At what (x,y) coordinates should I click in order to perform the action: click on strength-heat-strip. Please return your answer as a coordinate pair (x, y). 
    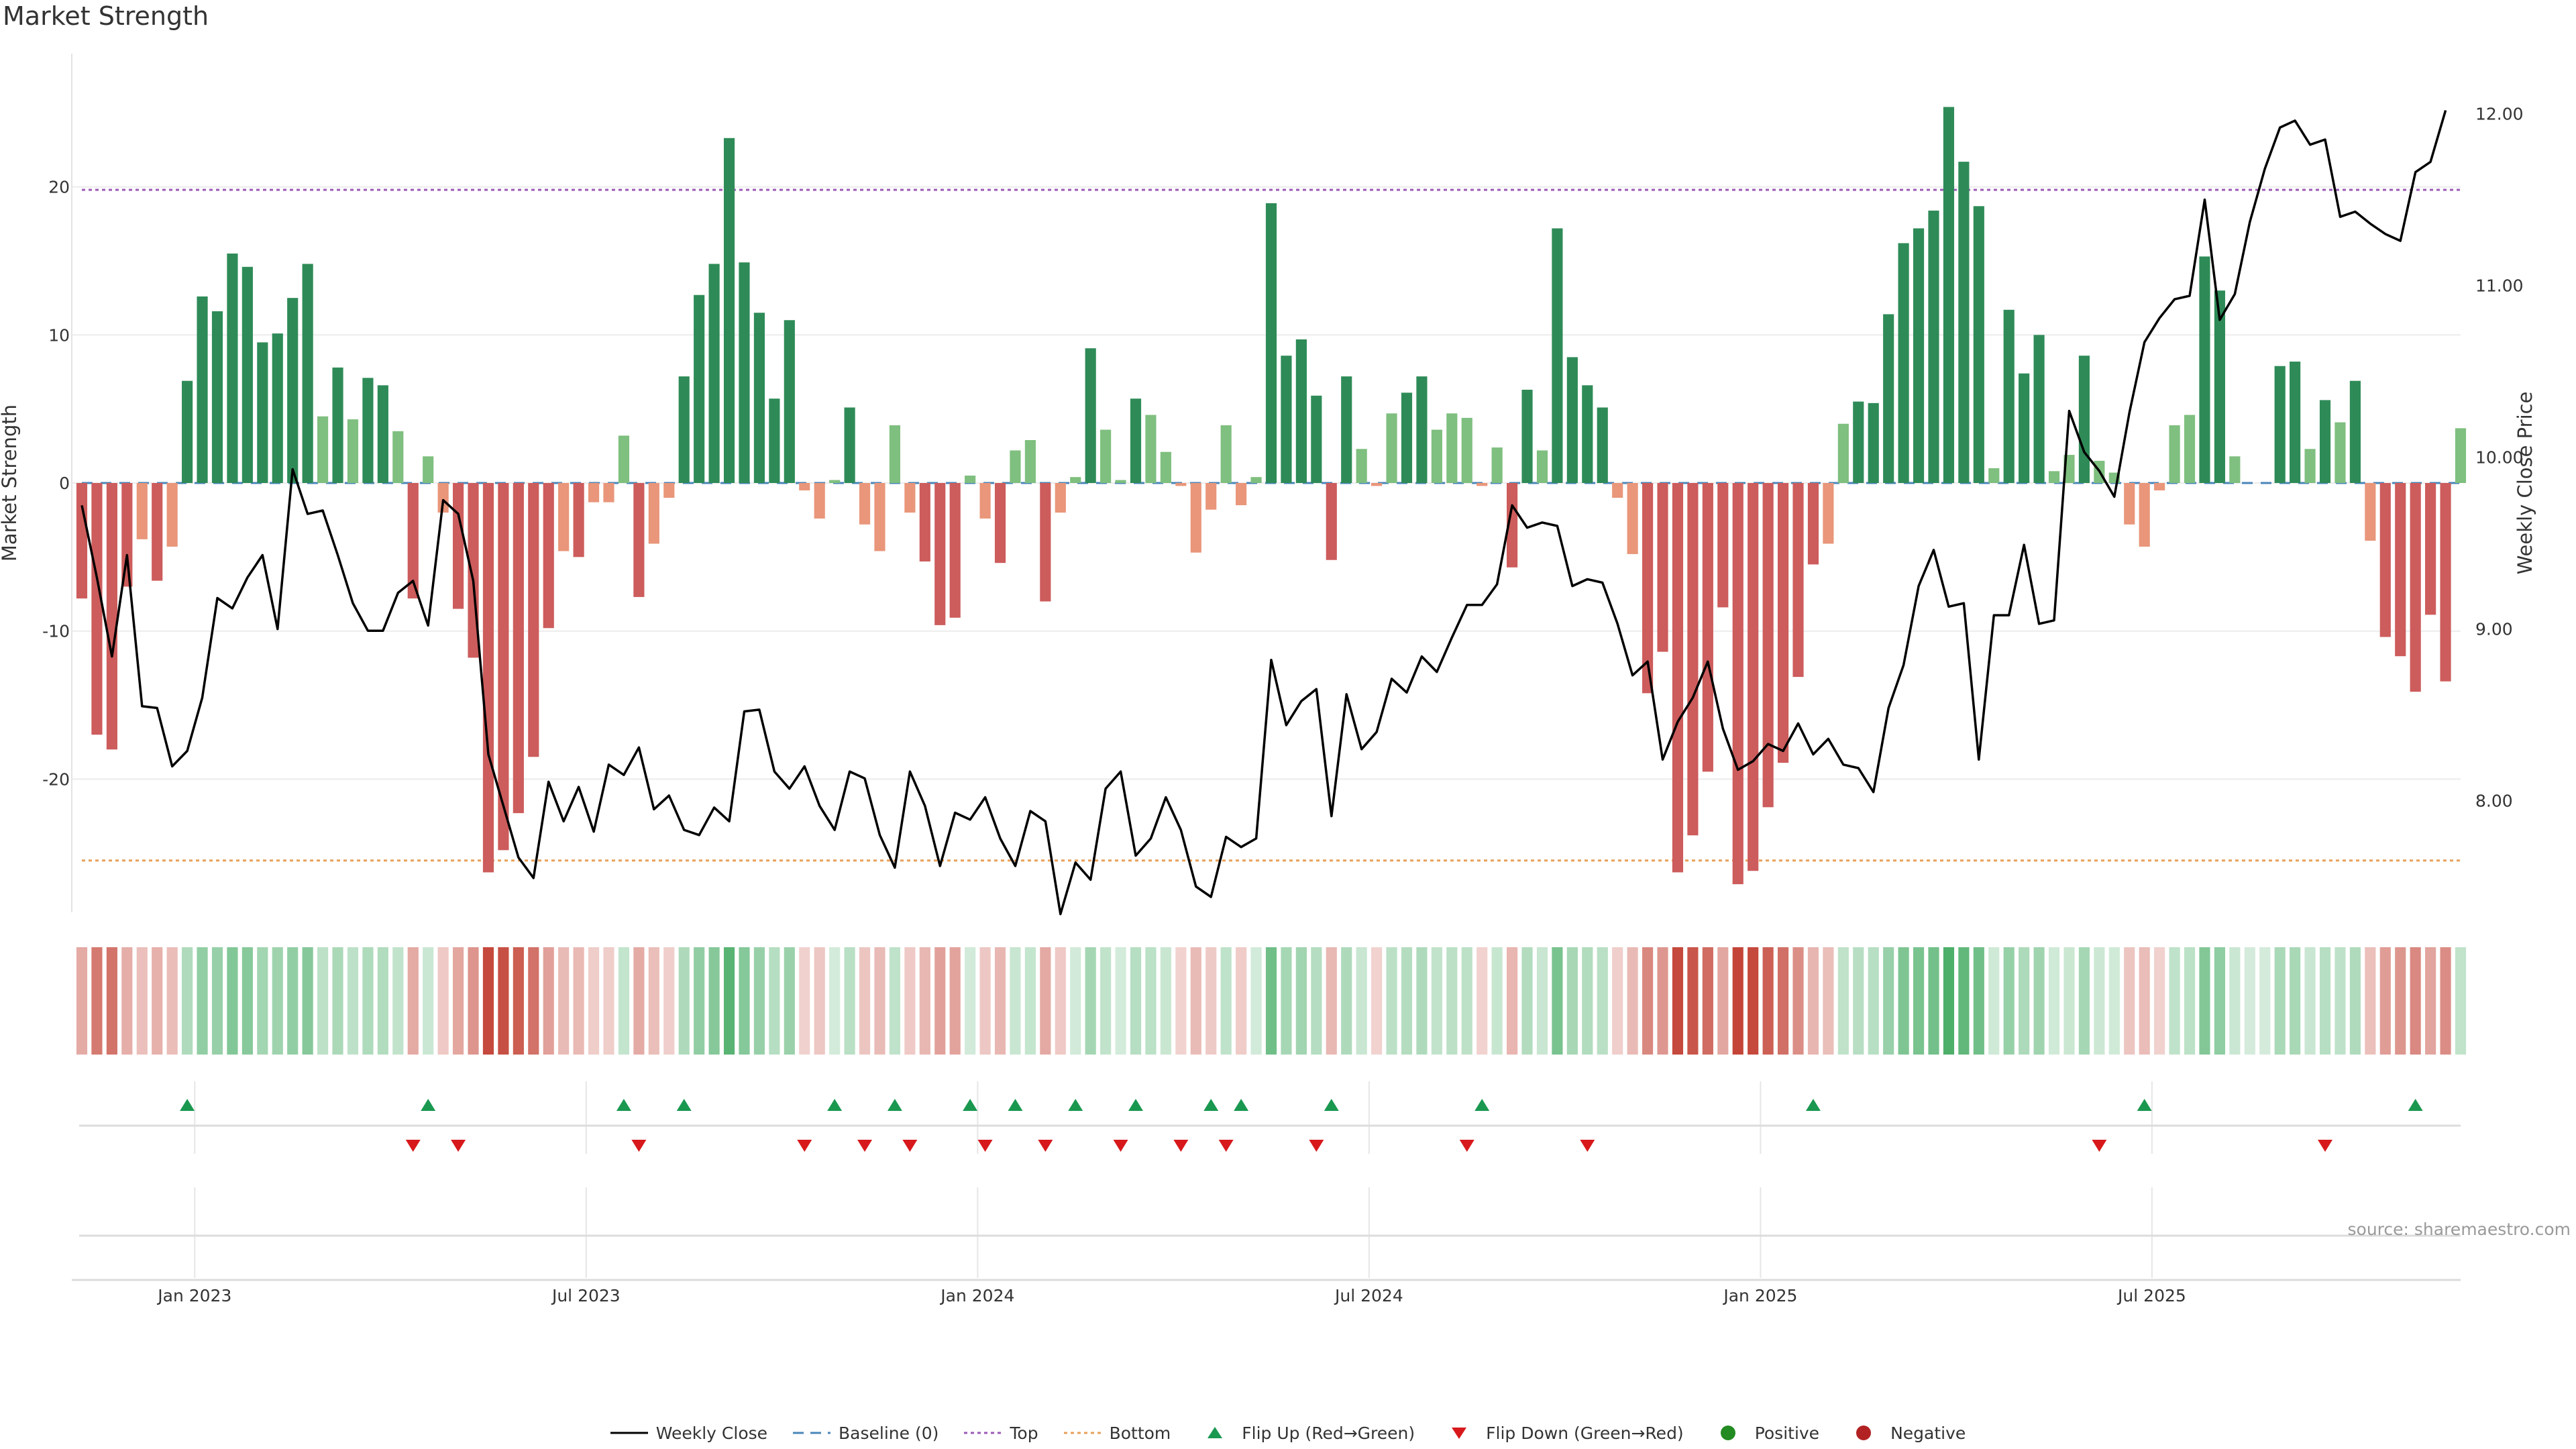
    Looking at the image, I should click on (1271, 1001).